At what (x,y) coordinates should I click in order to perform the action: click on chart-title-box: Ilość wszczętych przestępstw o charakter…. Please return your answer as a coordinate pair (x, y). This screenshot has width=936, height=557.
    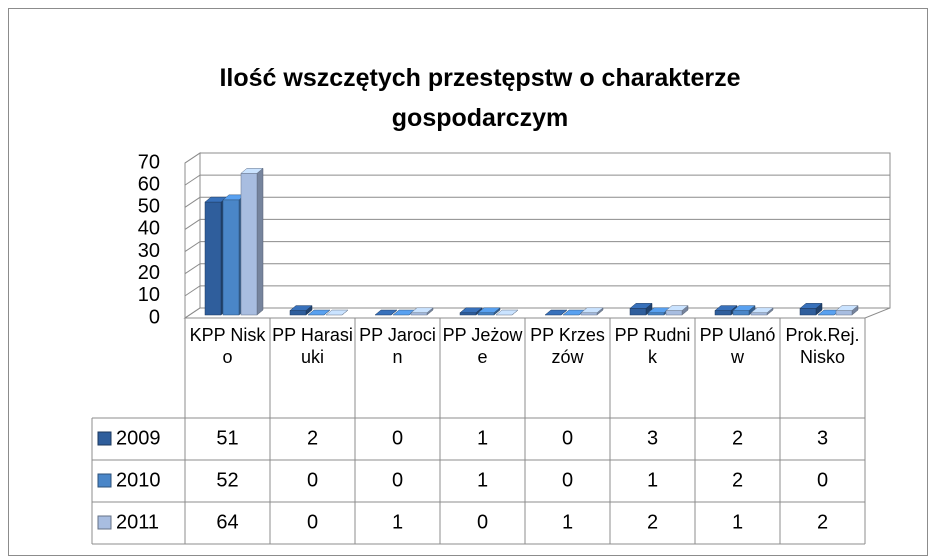
    Looking at the image, I should click on (480, 98).